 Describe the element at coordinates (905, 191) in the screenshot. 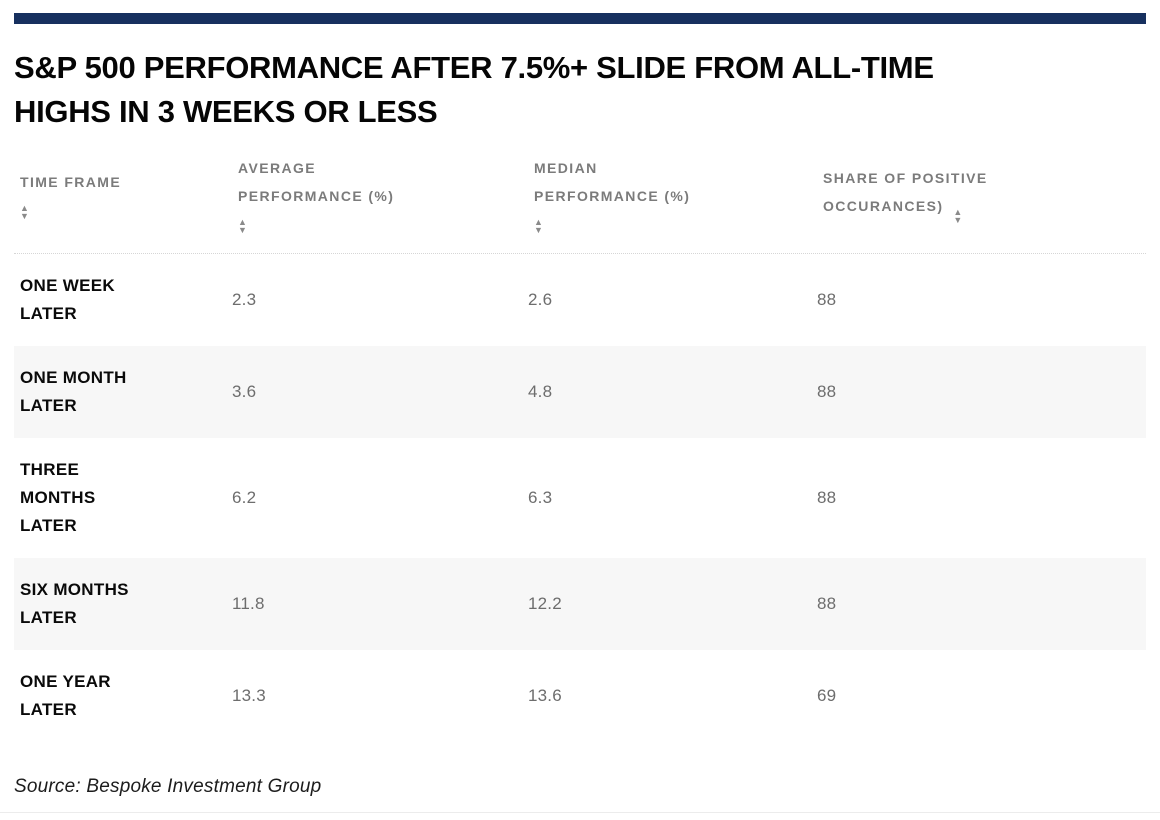

I see `column-header-label: SHARE OF POSITIVE OCCURANCES)` at that location.